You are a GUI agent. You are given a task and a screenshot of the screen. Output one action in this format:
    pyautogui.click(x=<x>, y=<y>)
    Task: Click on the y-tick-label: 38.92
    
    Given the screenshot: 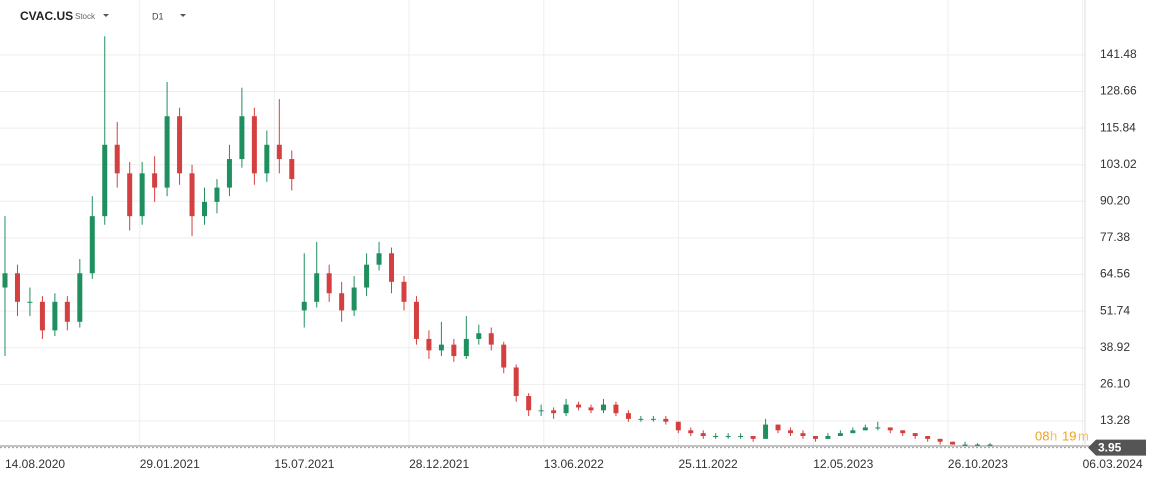 What is the action you would take?
    pyautogui.click(x=1115, y=347)
    